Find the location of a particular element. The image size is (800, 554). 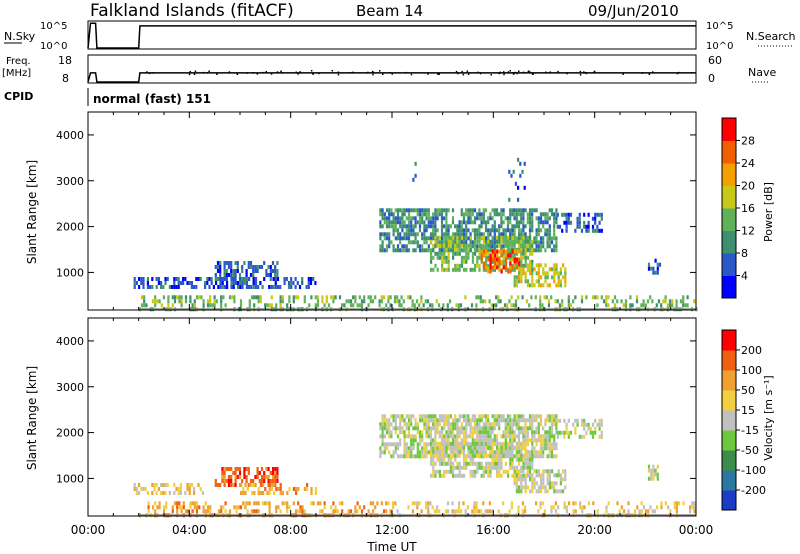

power-ytick-label: 2000 is located at coordinates (70, 227).